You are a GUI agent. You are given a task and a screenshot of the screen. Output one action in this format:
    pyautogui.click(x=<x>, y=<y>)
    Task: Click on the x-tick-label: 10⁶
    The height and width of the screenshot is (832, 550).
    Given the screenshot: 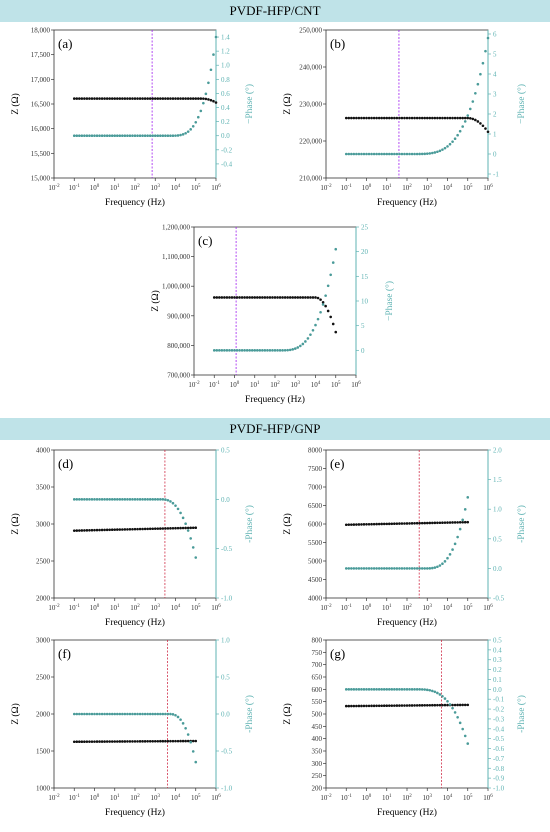 What is the action you would take?
    pyautogui.click(x=356, y=385)
    